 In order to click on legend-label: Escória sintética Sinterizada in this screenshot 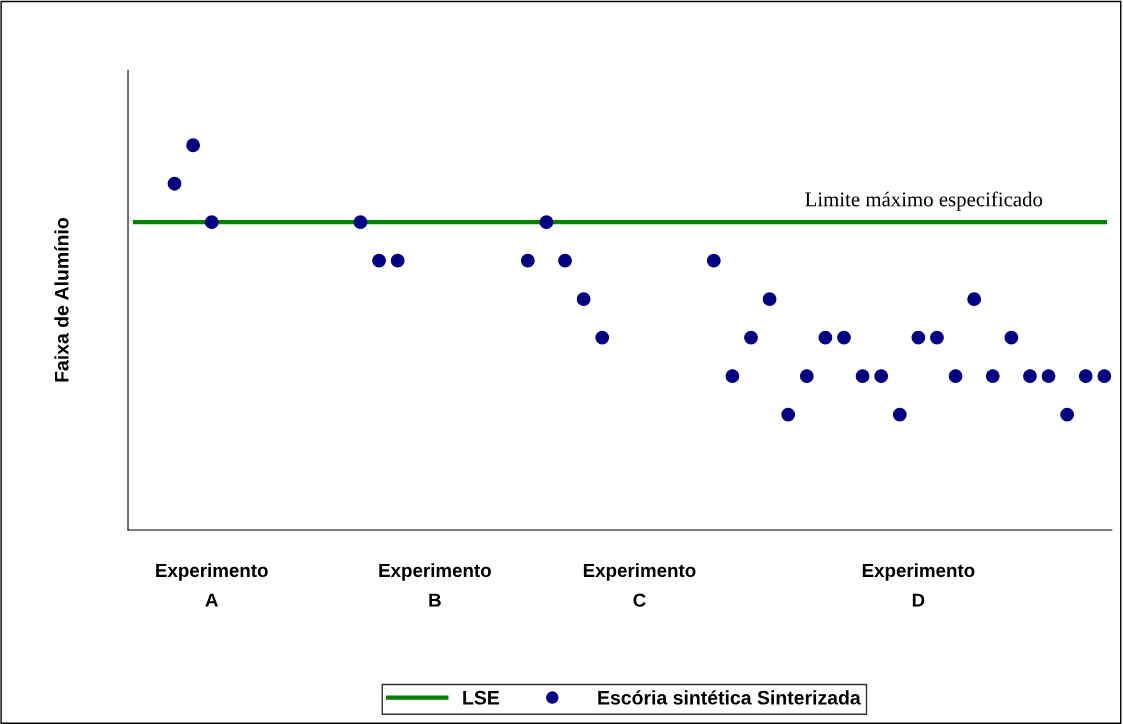, I will do `click(729, 697)`.